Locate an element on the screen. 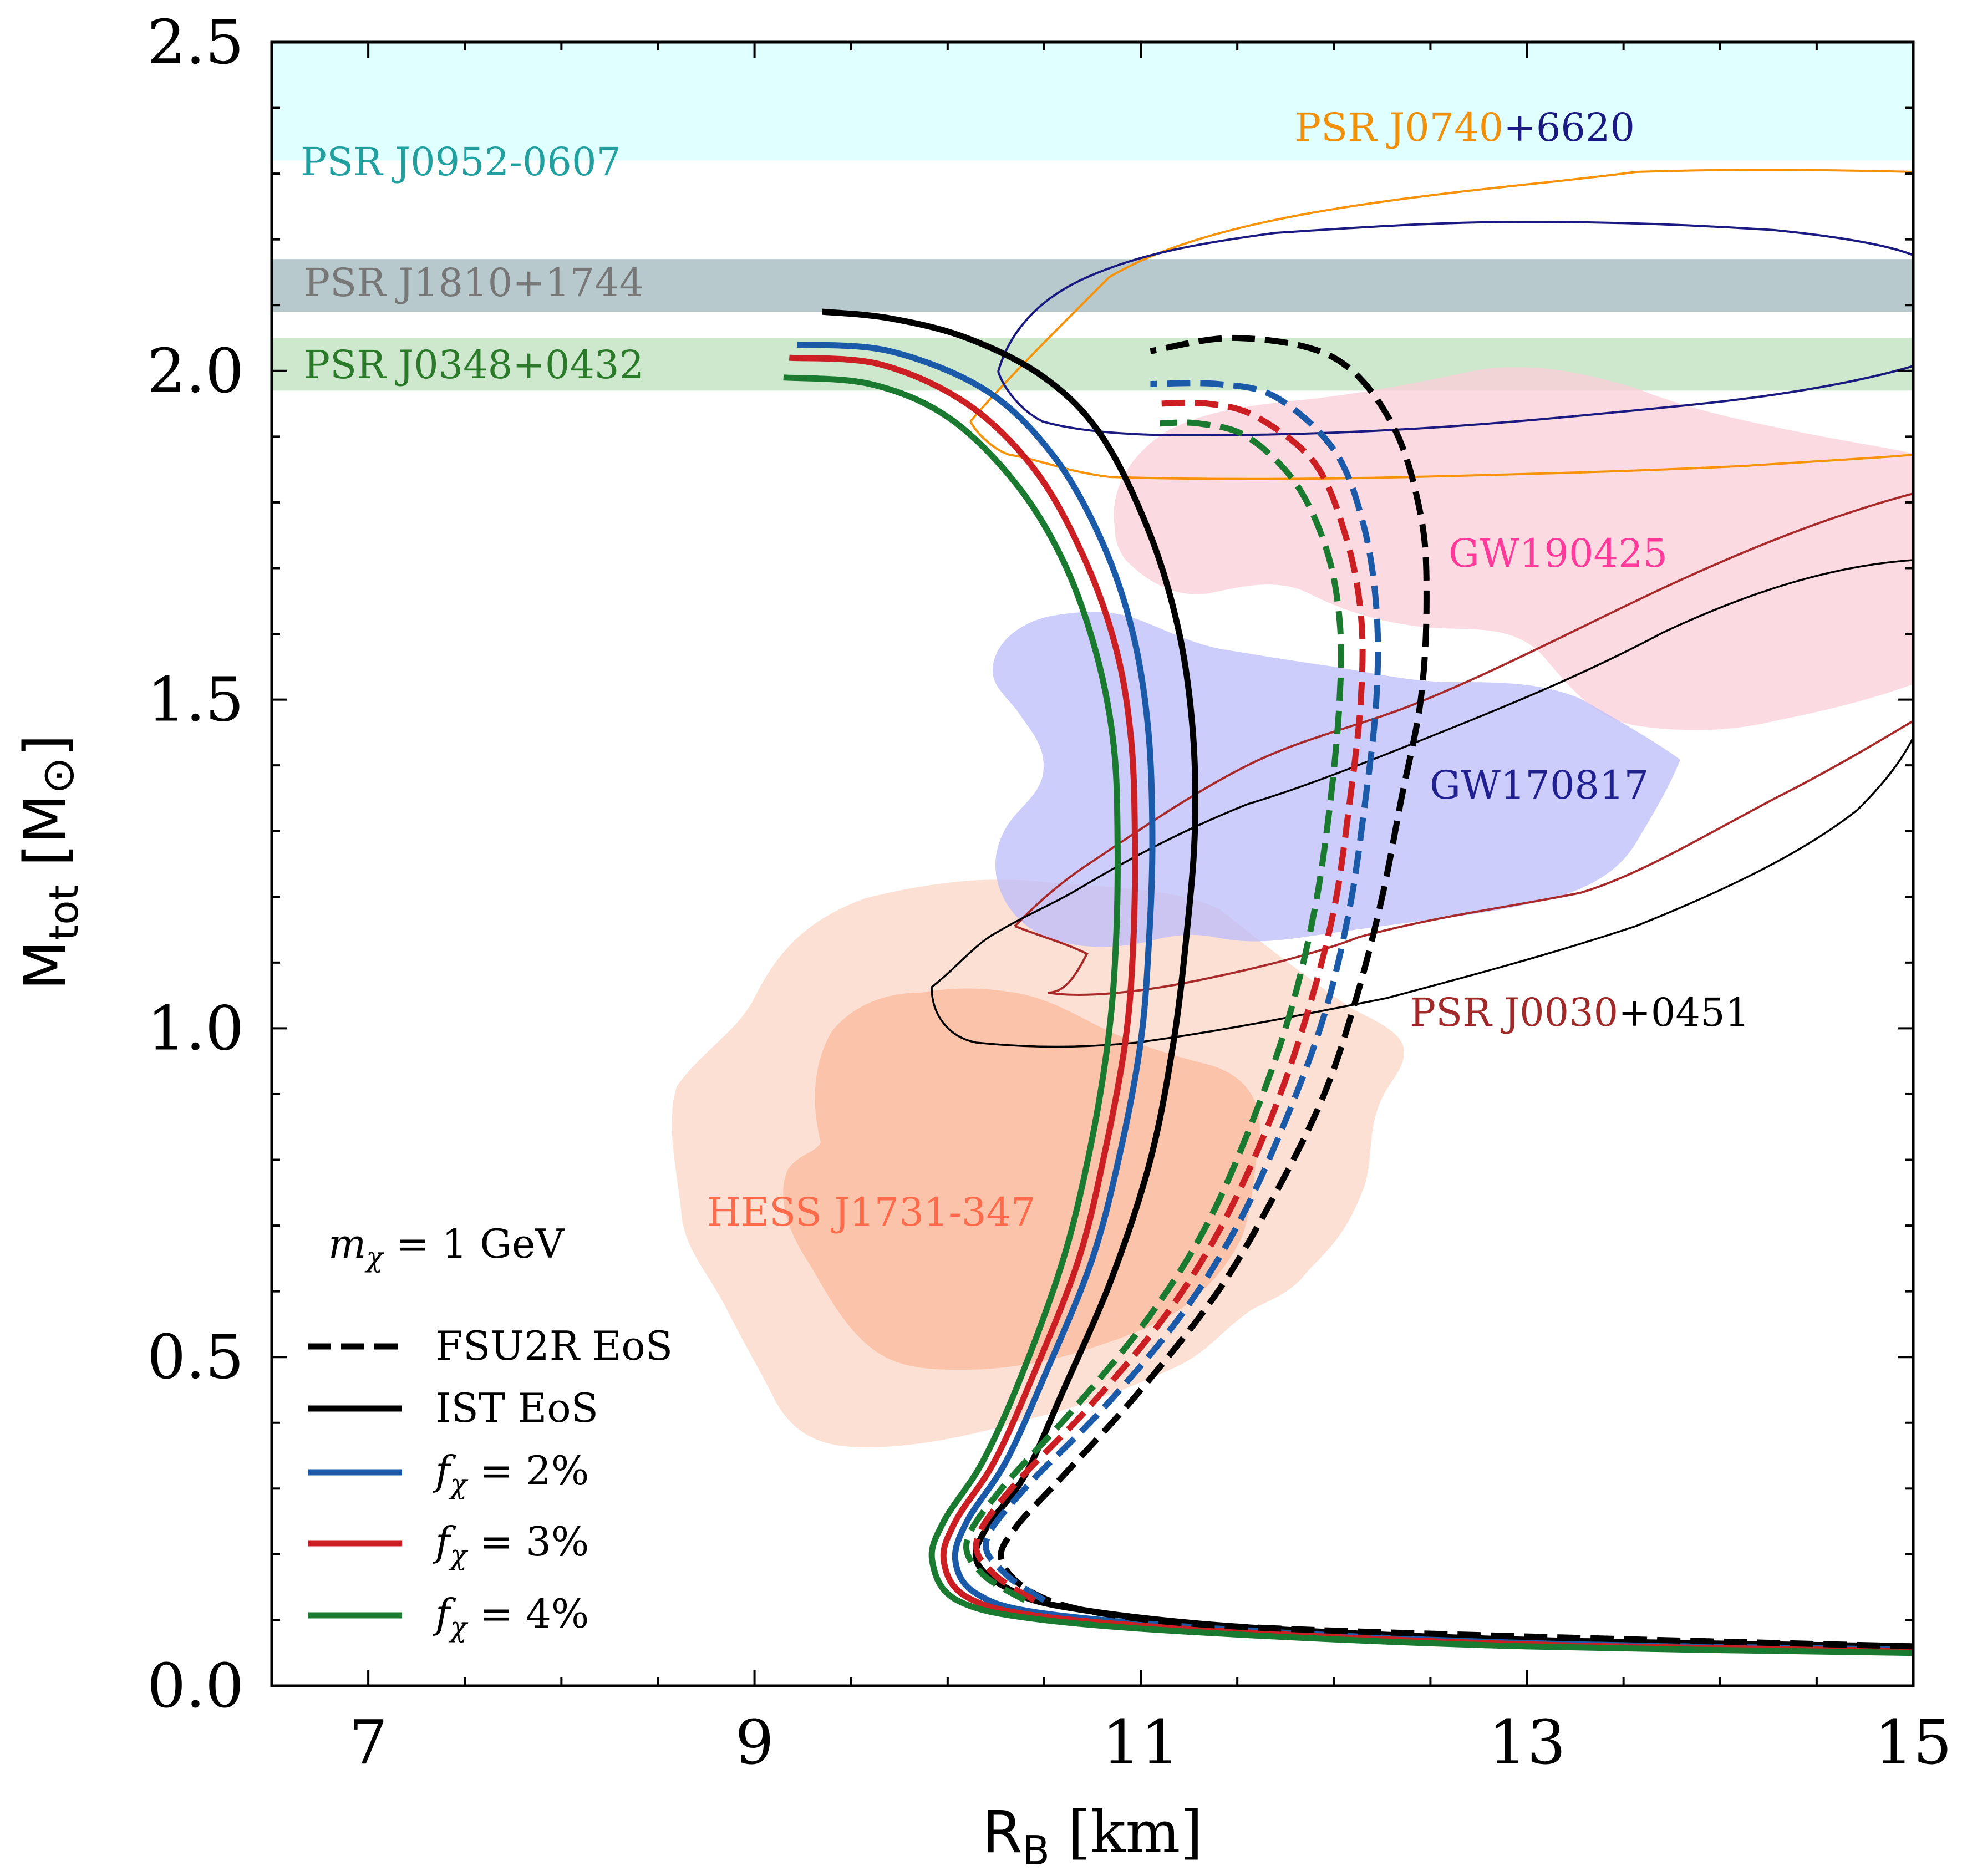 This screenshot has height=1876, width=1967. label-psr-j0348: PSR J0348+0432 is located at coordinates (474, 365).